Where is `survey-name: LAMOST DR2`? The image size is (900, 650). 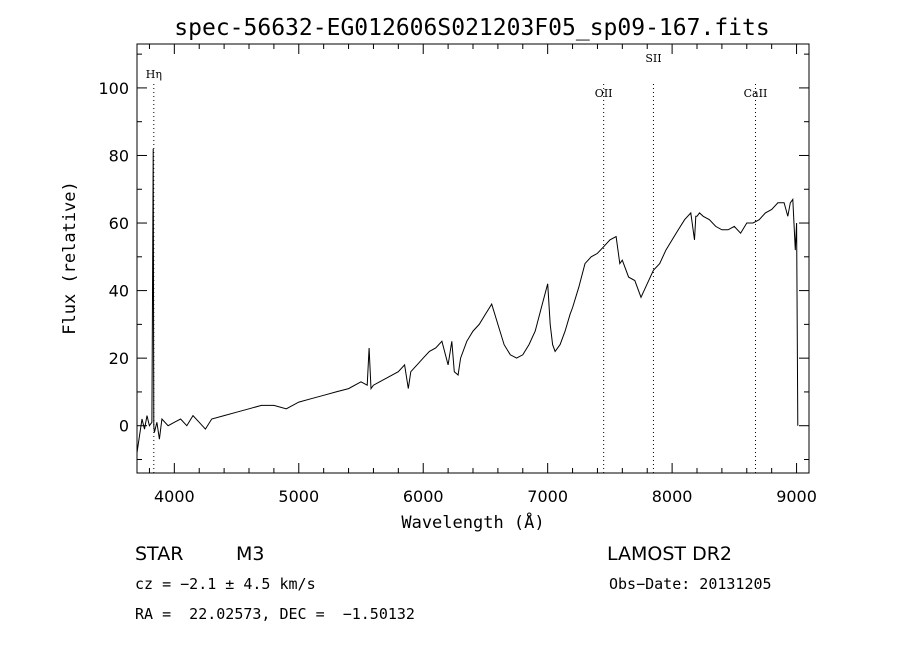 survey-name: LAMOST DR2 is located at coordinates (669, 554).